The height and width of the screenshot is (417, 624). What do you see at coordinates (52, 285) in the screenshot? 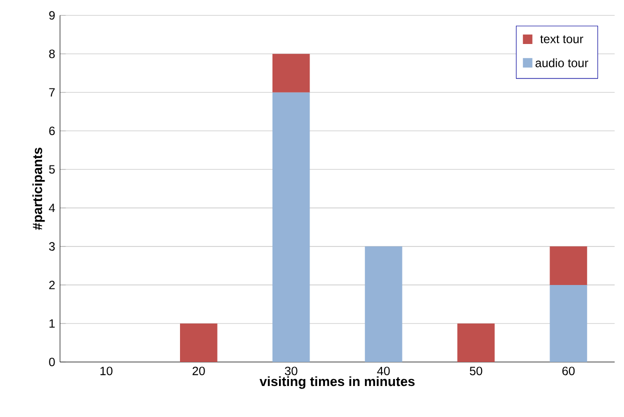
I see `y-tick-label: 2` at bounding box center [52, 285].